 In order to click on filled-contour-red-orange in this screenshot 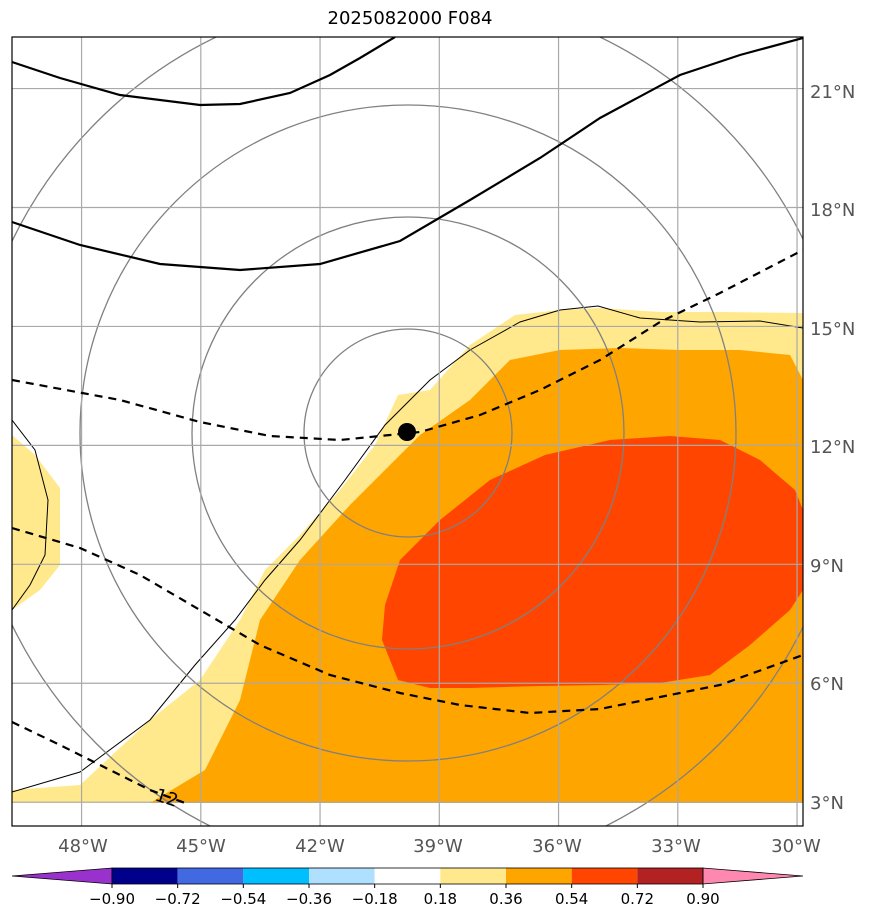, I will do `click(592, 562)`.